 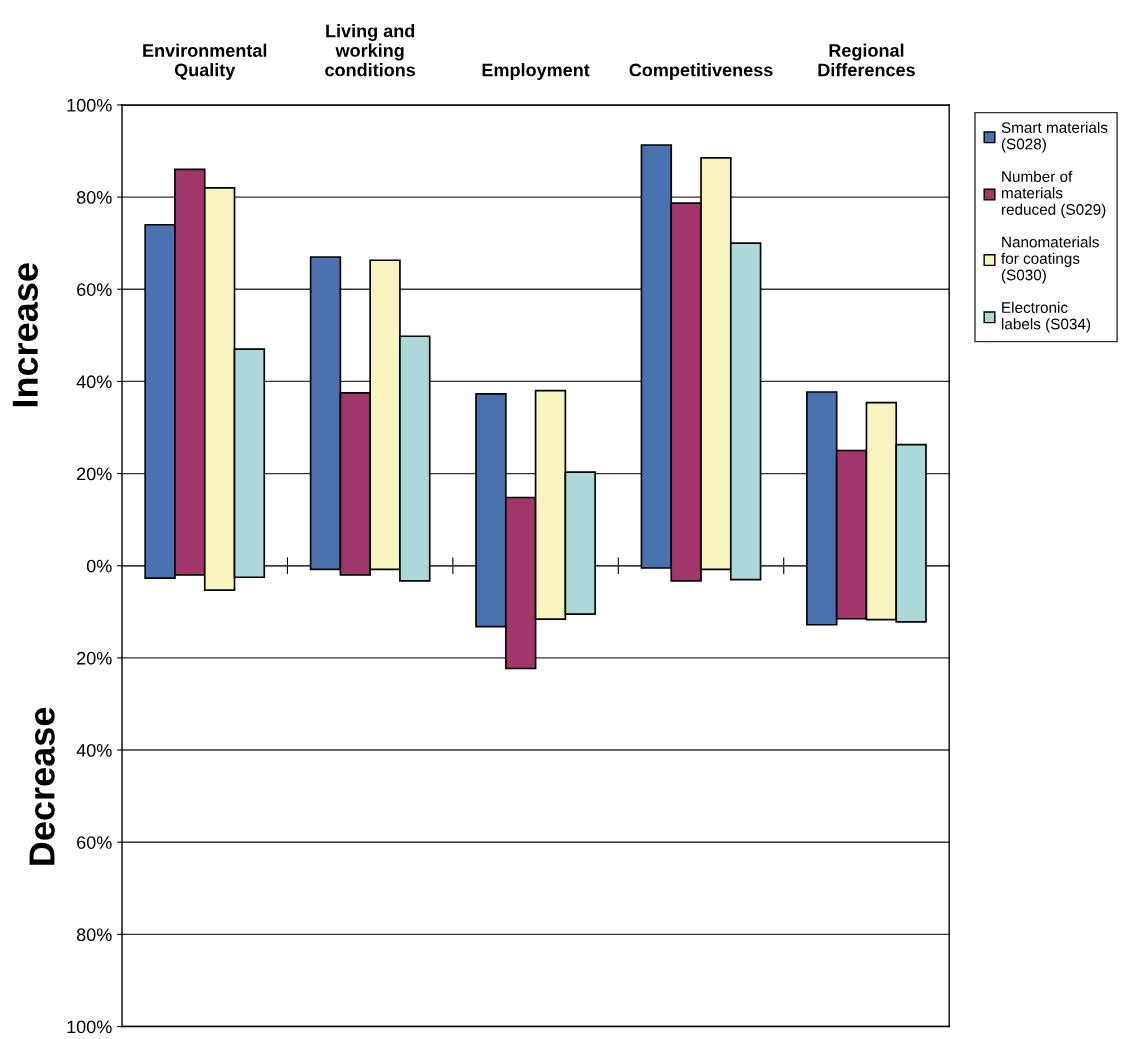 I want to click on y-tick-label: 0%, so click(x=99, y=566).